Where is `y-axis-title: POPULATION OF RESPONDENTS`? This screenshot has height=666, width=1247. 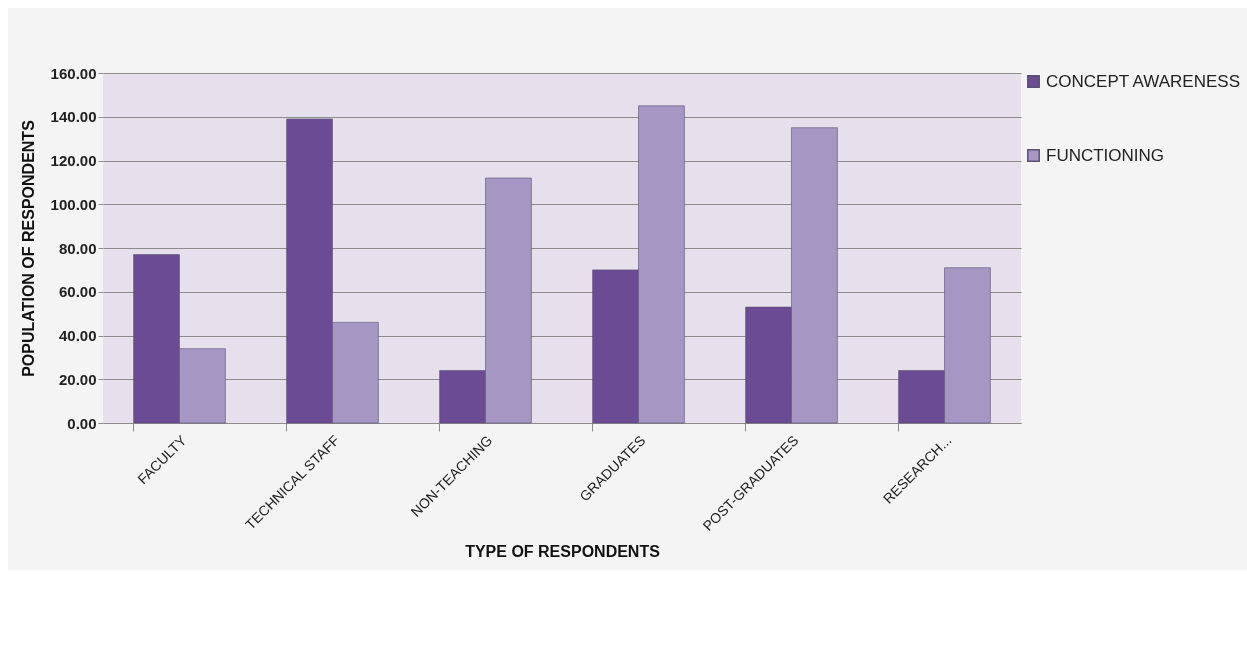 y-axis-title: POPULATION OF RESPONDENTS is located at coordinates (28, 248).